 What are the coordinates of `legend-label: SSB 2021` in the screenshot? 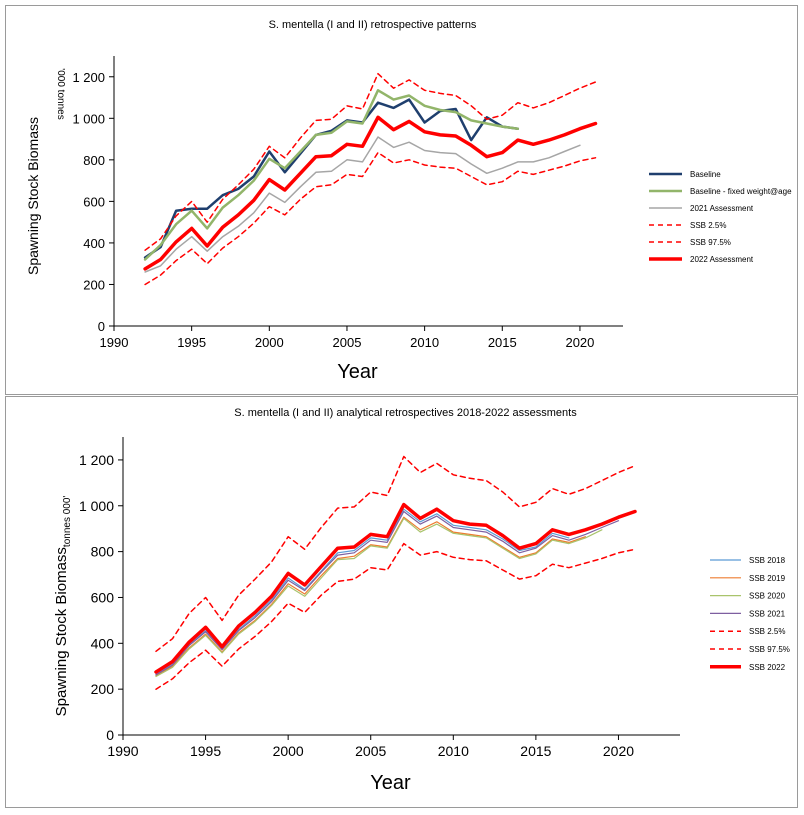 It's located at (767, 613).